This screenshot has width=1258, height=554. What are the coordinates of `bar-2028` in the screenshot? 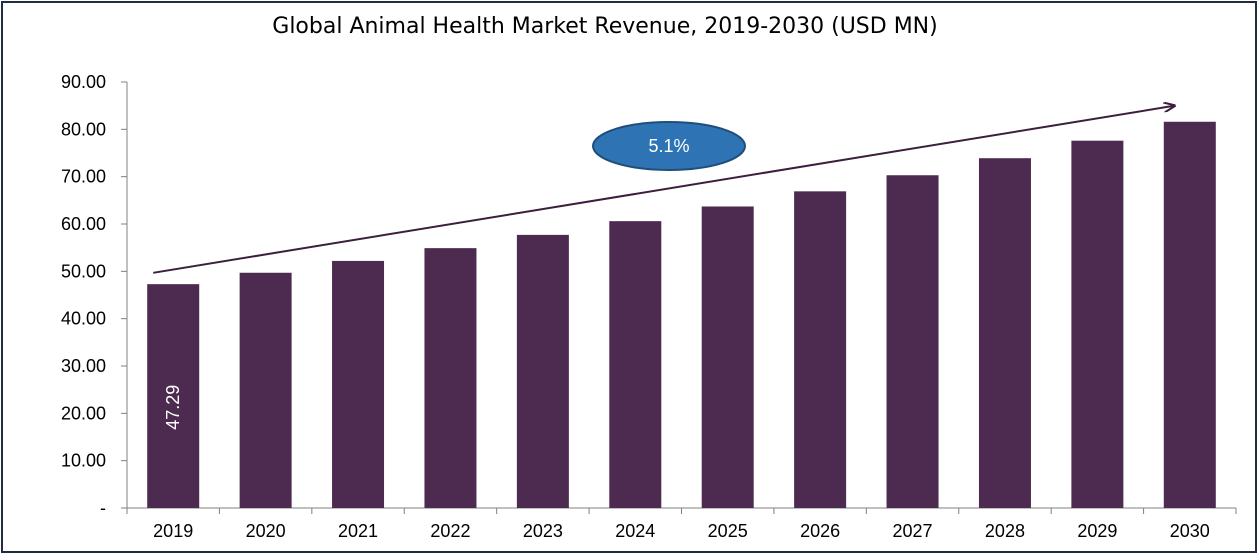 It's located at (1004, 333).